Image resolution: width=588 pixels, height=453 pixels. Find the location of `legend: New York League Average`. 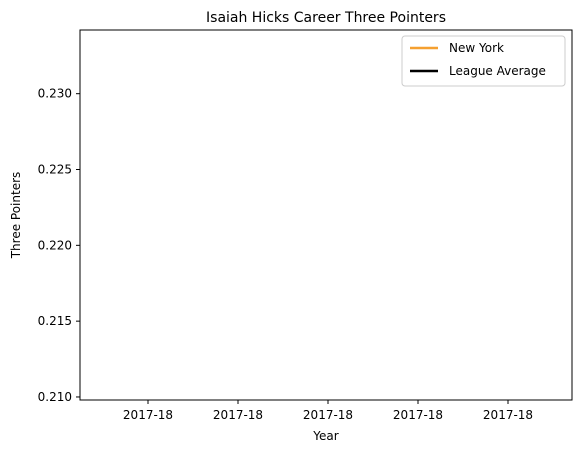

legend: New York League Average is located at coordinates (483, 61).